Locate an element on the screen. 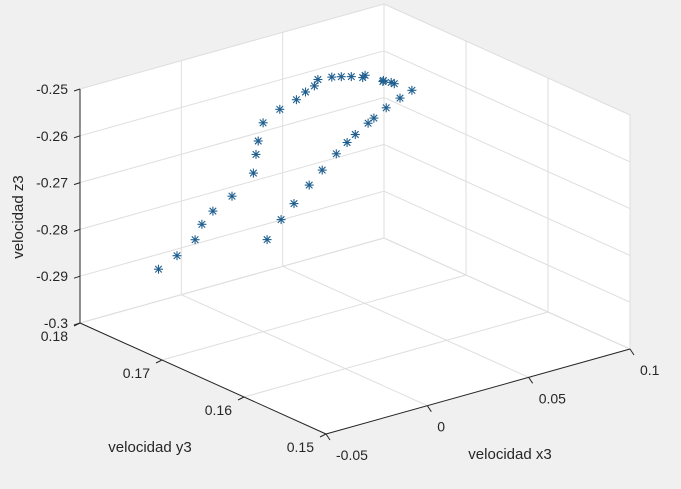 This screenshot has width=681, height=489. x-tick-label: 0.05 is located at coordinates (552, 398).